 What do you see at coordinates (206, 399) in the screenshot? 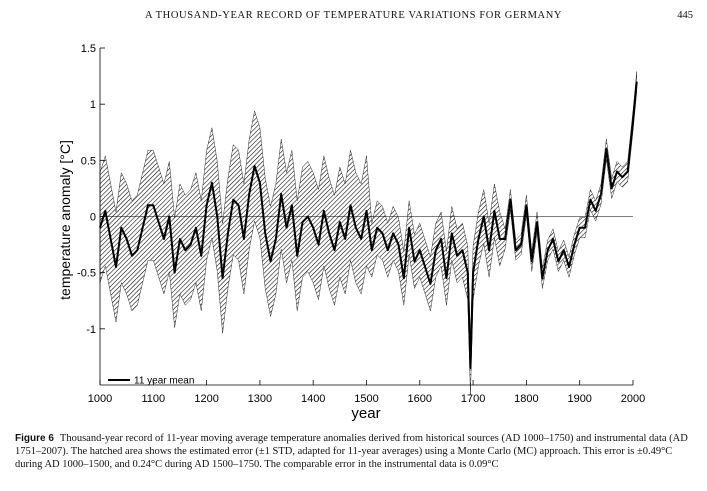
I see `x-tick-label: 1200` at bounding box center [206, 399].